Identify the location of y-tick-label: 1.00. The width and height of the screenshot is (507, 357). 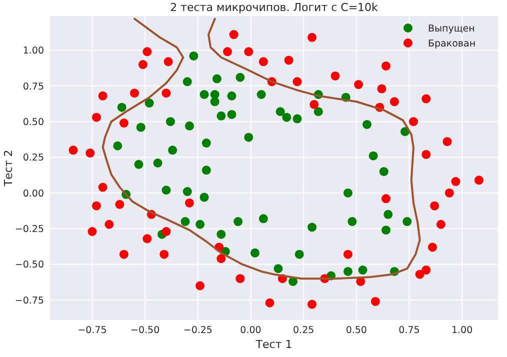
(33, 51).